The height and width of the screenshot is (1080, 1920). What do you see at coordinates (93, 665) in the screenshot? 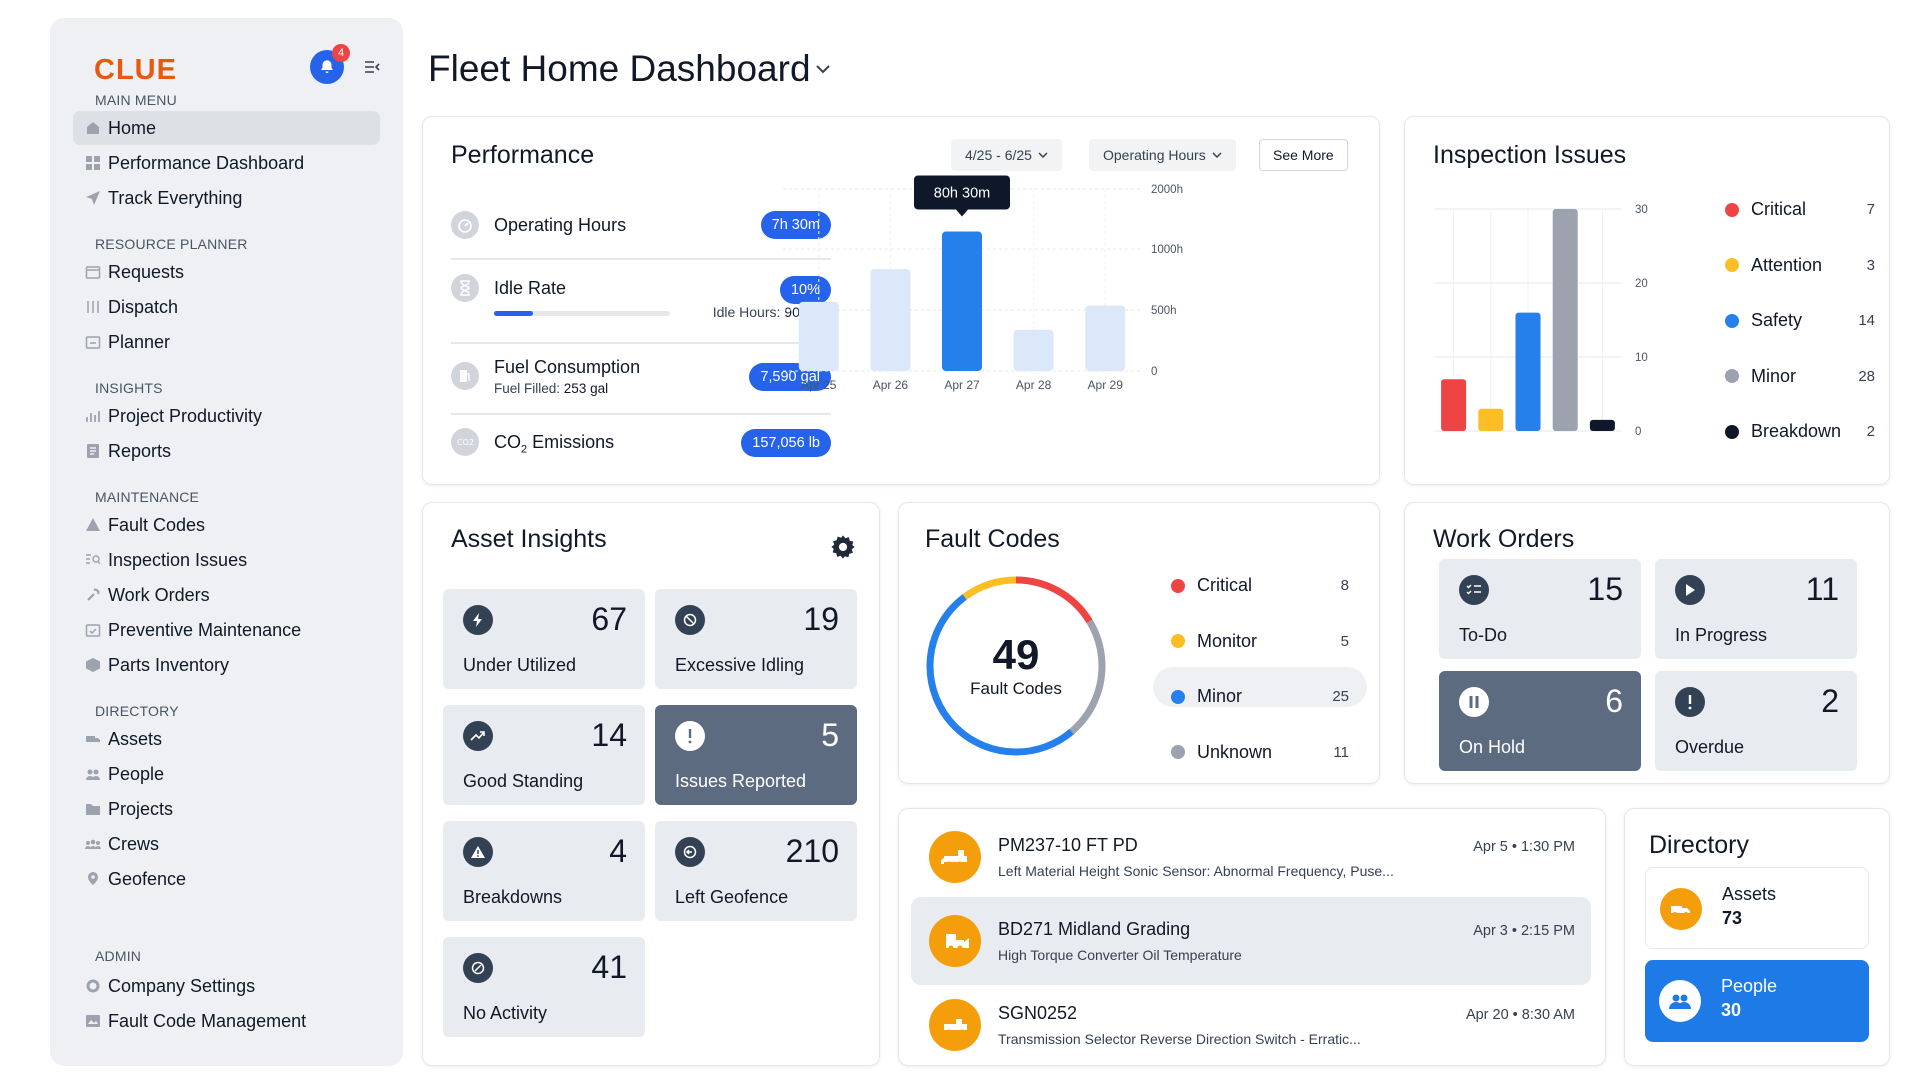
I see `box-icon` at bounding box center [93, 665].